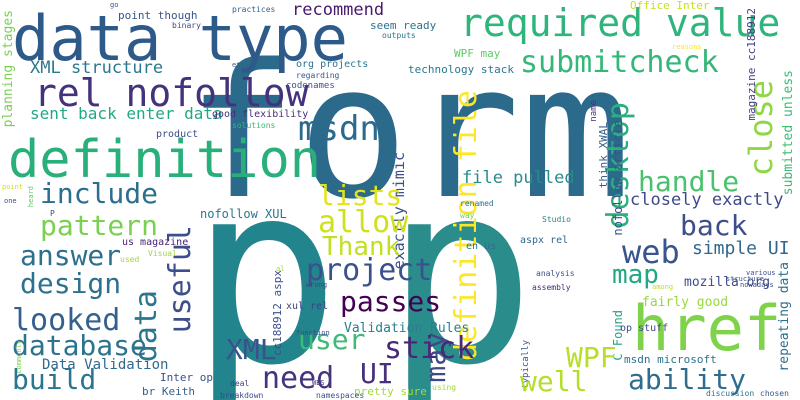 Image resolution: width=800 pixels, height=400 pixels. Describe the element at coordinates (66, 320) in the screenshot. I see `word-looked: looked` at that location.